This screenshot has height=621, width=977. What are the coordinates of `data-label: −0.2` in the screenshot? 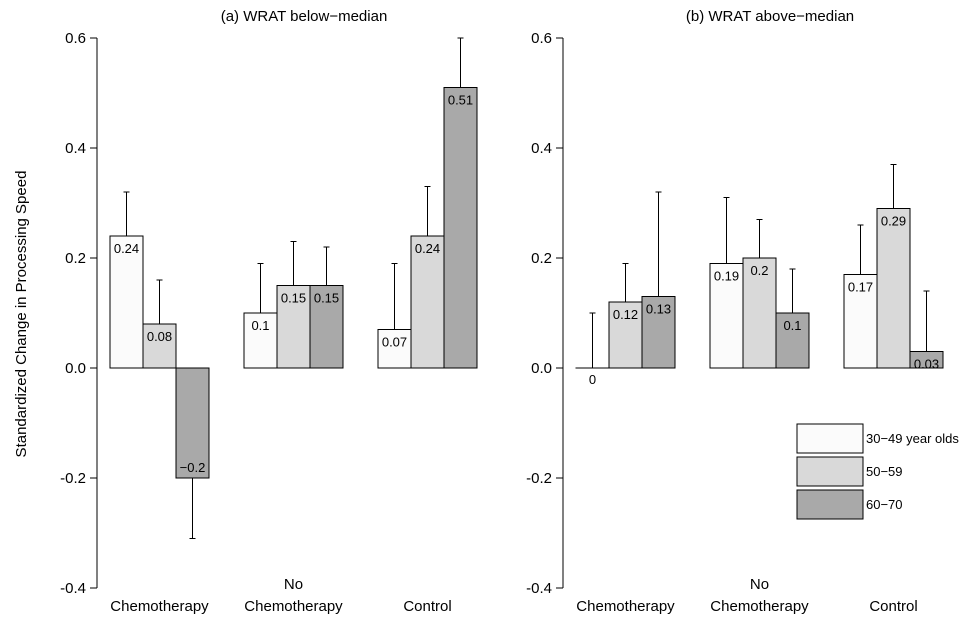 It's located at (193, 467).